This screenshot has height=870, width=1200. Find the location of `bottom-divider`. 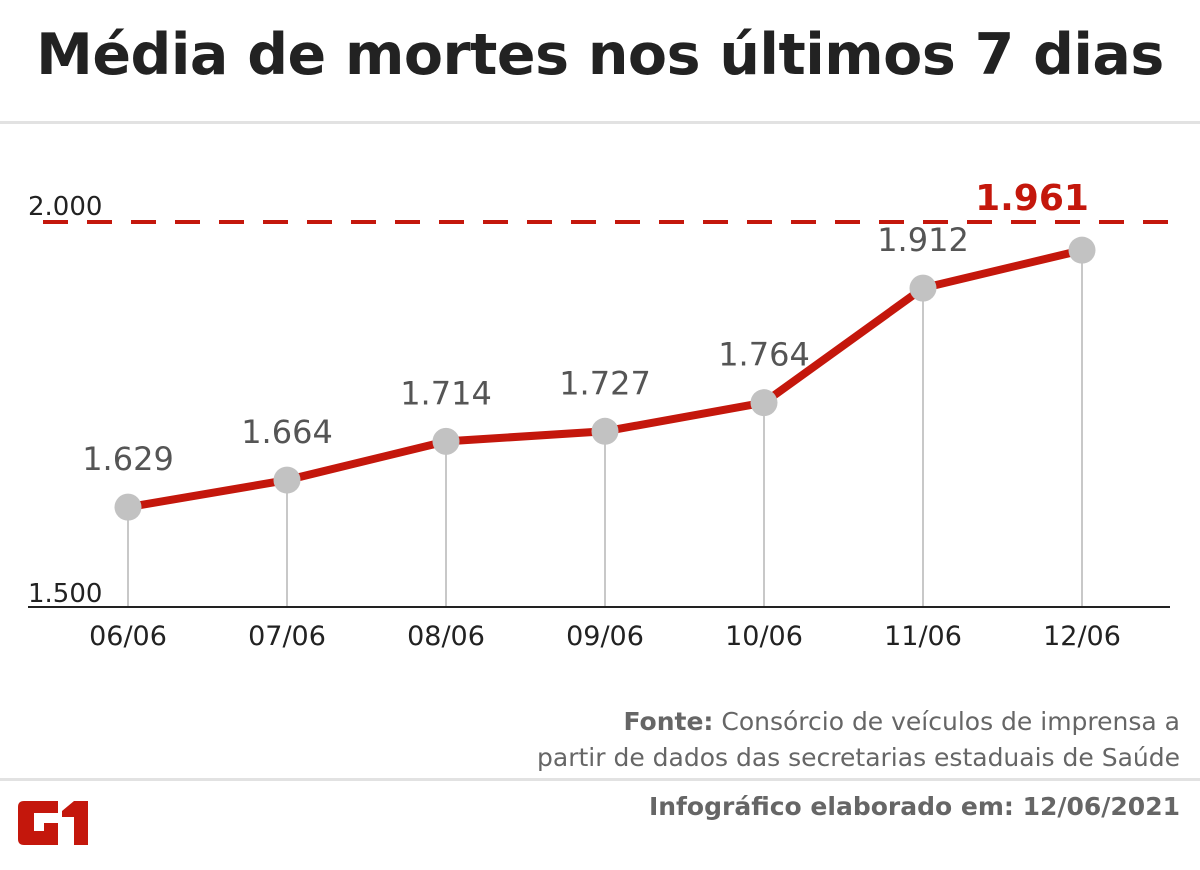

bottom-divider is located at coordinates (600, 779).